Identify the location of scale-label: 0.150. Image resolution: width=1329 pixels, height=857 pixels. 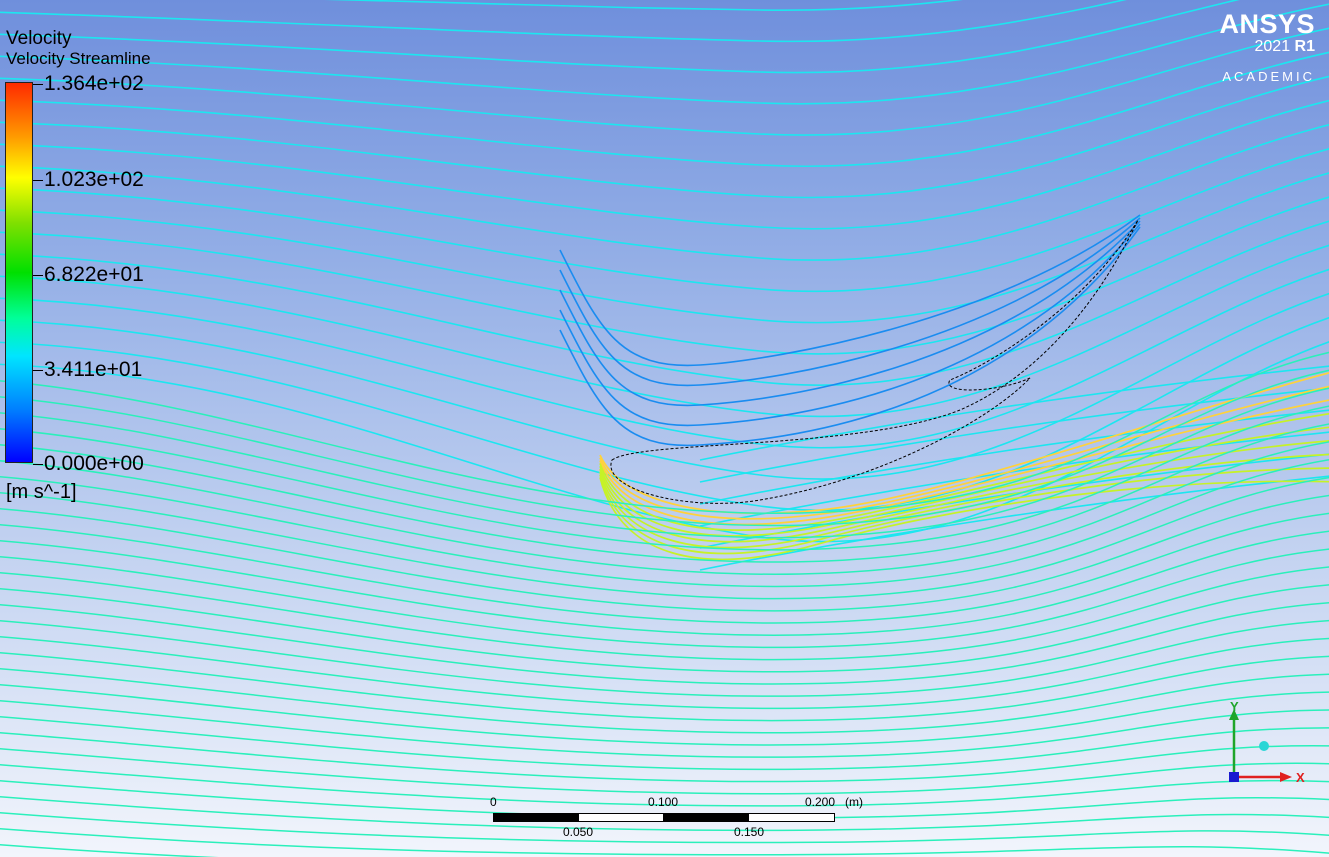
(749, 832).